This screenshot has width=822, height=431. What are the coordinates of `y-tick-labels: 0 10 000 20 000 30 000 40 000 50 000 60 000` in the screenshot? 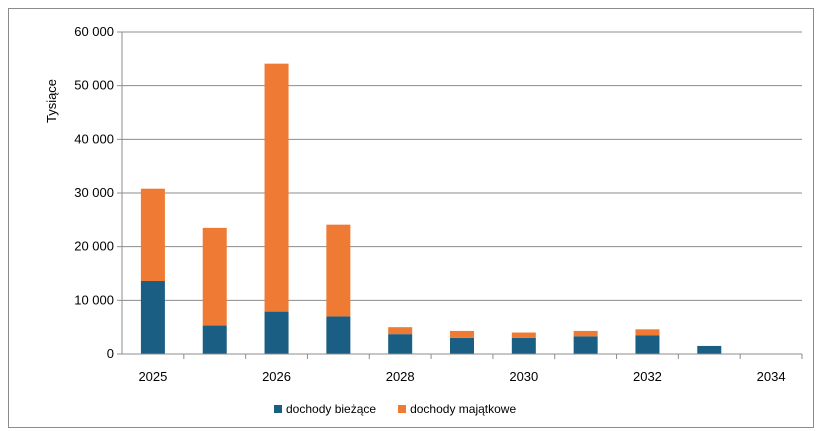 It's located at (94, 192).